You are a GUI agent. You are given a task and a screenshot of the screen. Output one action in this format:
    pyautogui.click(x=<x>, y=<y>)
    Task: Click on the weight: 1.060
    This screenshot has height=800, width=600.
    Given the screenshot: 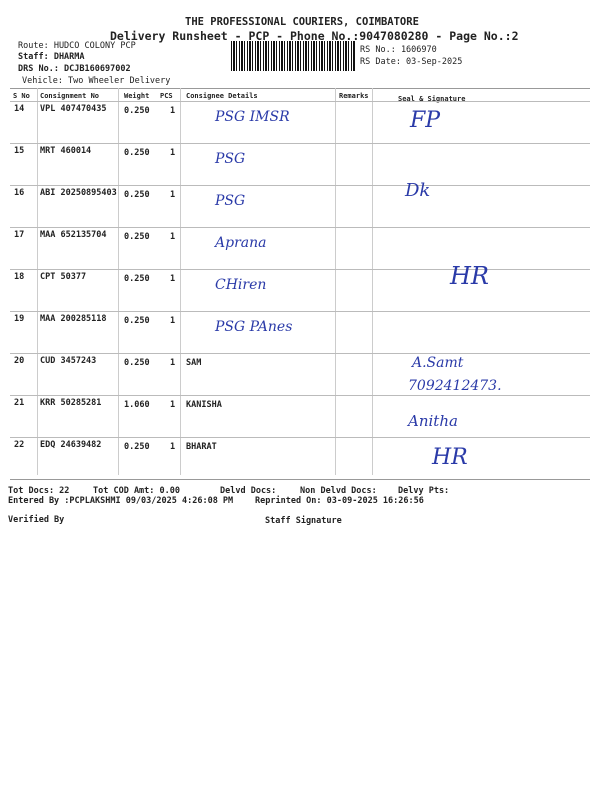 What is the action you would take?
    pyautogui.click(x=137, y=405)
    